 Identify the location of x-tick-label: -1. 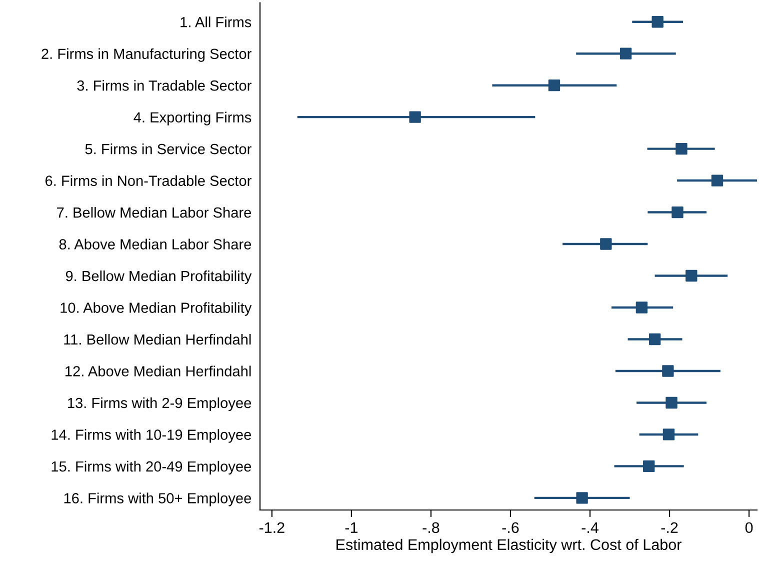
(351, 527).